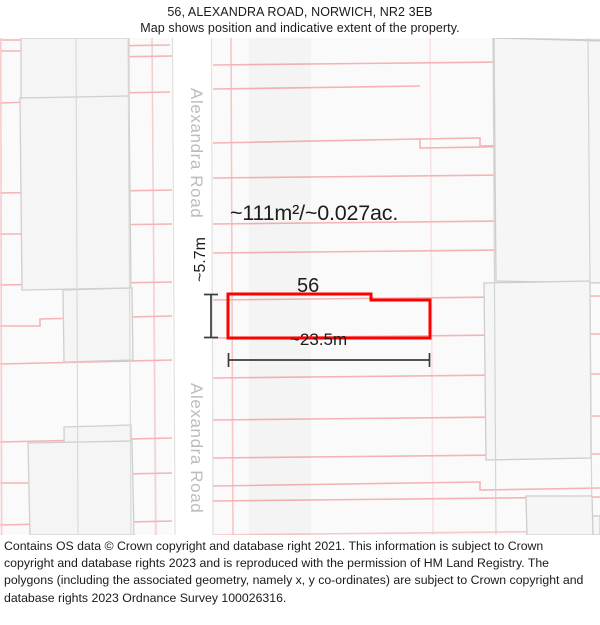  I want to click on alexandra-road-corridor, so click(182, 286).